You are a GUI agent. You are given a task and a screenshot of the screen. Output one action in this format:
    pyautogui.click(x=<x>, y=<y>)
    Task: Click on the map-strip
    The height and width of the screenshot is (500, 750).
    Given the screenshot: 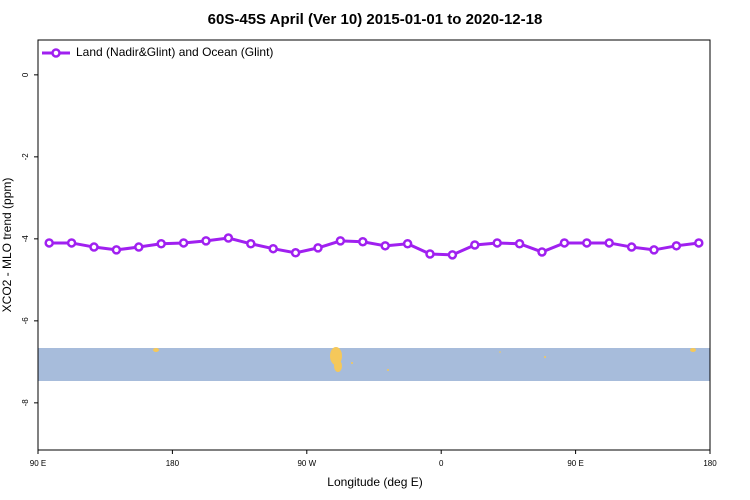 What is the action you would take?
    pyautogui.click(x=374, y=364)
    